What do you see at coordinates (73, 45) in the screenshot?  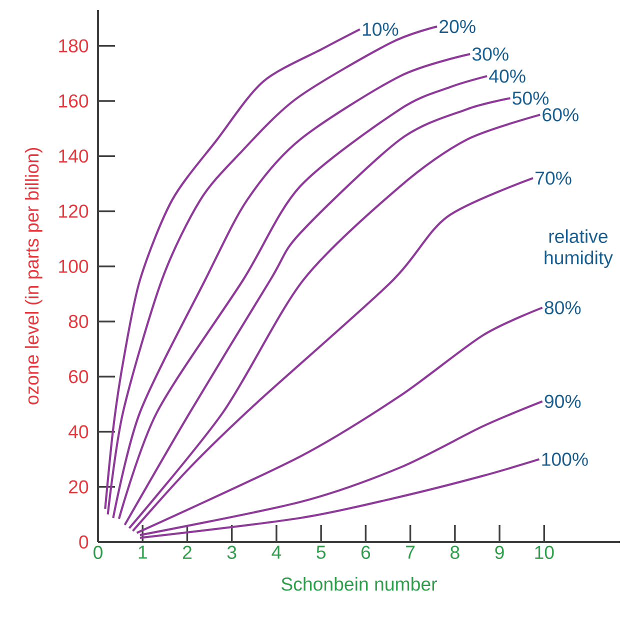 I see `y-tick-label: 180` at bounding box center [73, 45].